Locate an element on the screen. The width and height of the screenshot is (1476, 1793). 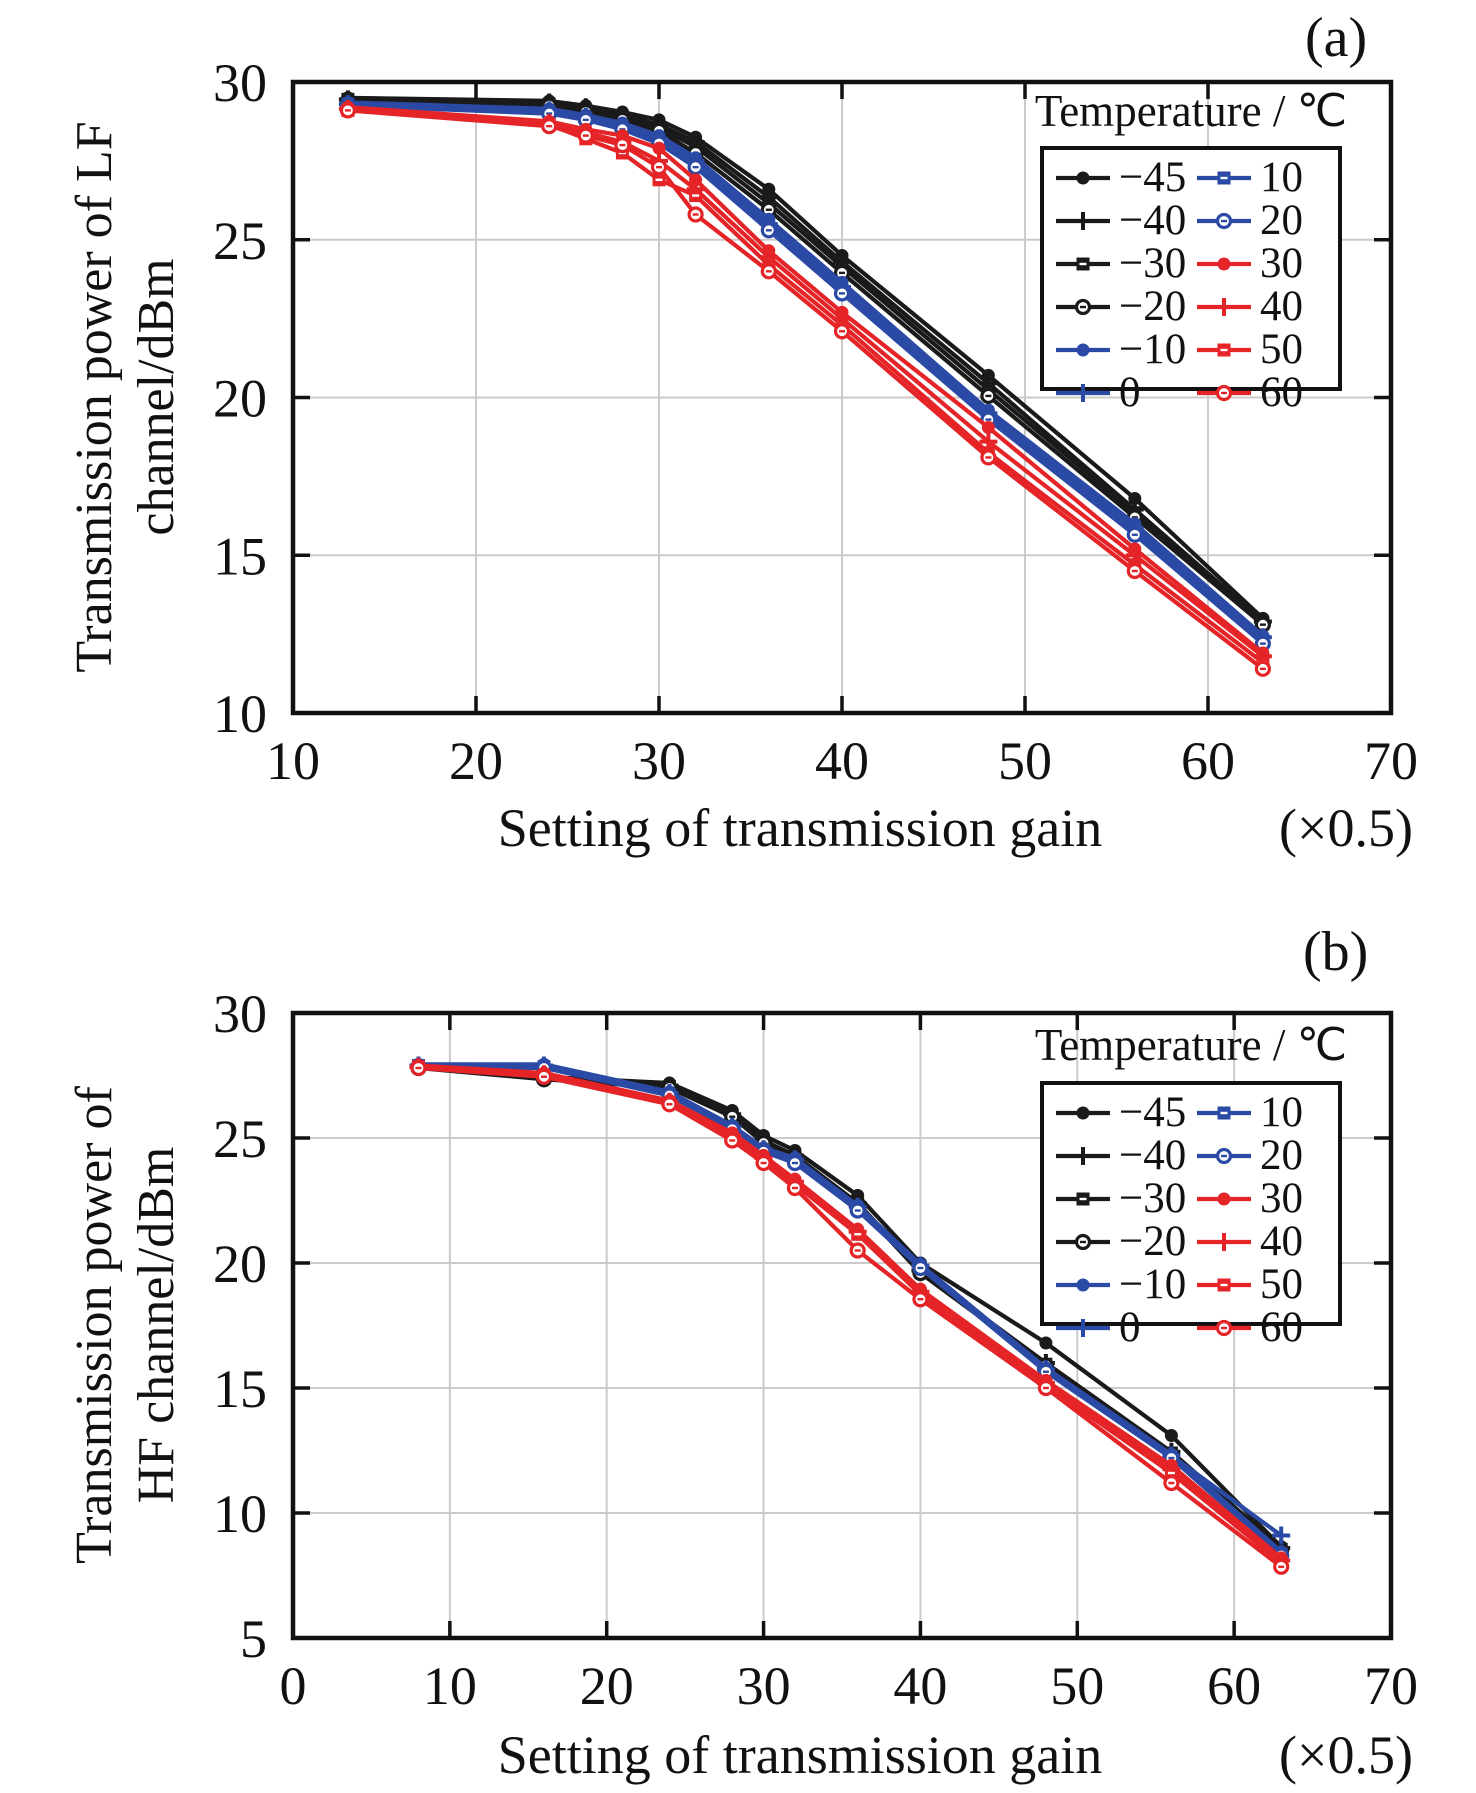
legend-entry--40C: −40 is located at coordinates (1124, 220).